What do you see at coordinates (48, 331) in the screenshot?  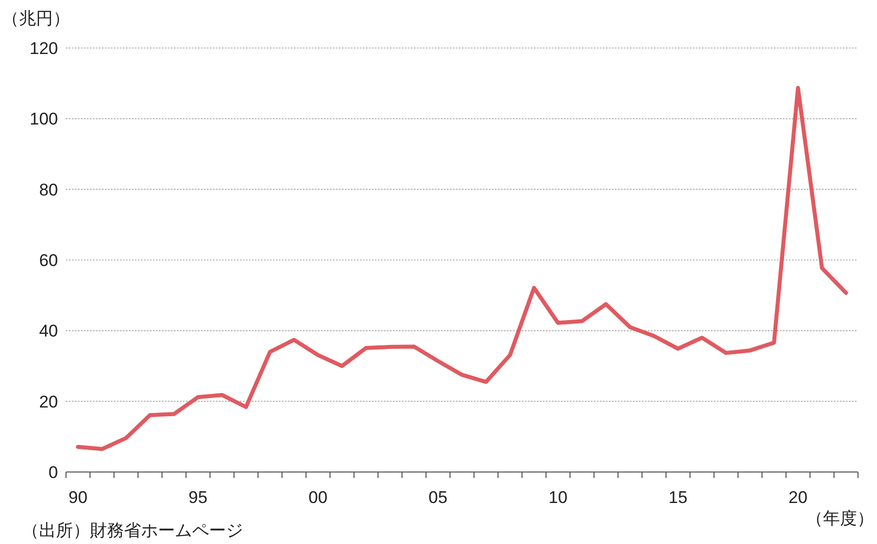 I see `y-tick-label: 40` at bounding box center [48, 331].